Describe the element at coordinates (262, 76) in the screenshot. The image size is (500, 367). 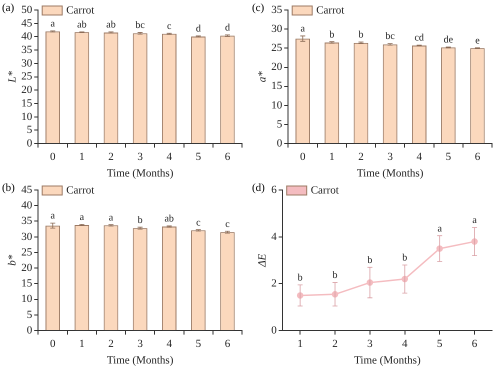
I see `y-axis-title: a*` at that location.